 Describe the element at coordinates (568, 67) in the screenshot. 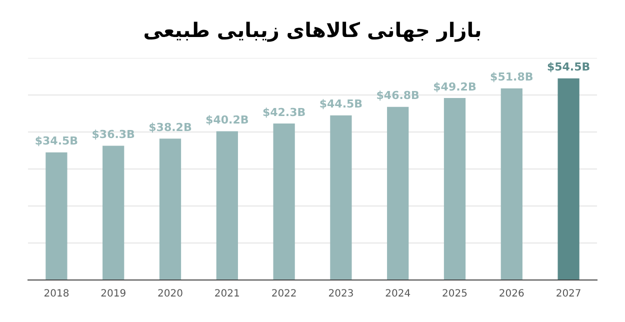

I see `data-label: $54.5B` at that location.